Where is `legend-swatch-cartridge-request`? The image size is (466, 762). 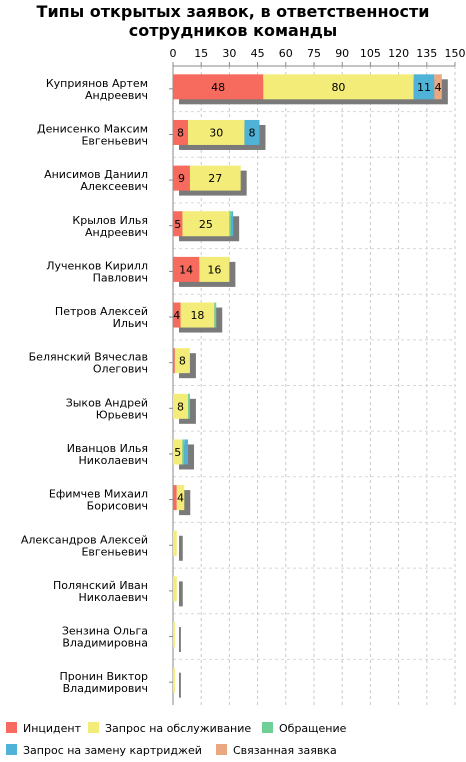
legend-swatch-cartridge-request is located at coordinates (11, 749).